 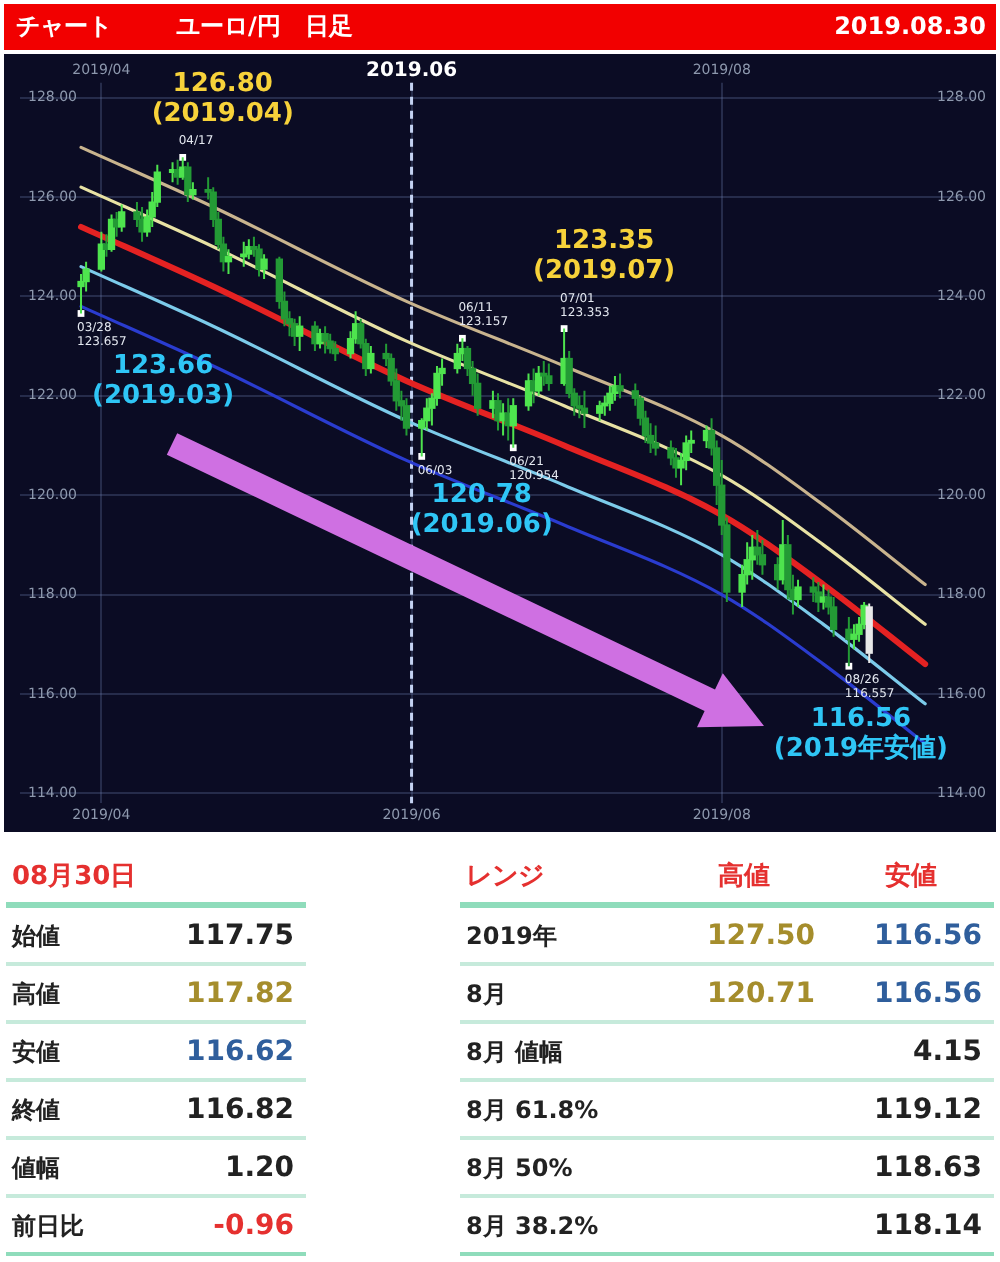 What do you see at coordinates (238, 1111) in the screenshot?
I see `data-label: 116.82` at bounding box center [238, 1111].